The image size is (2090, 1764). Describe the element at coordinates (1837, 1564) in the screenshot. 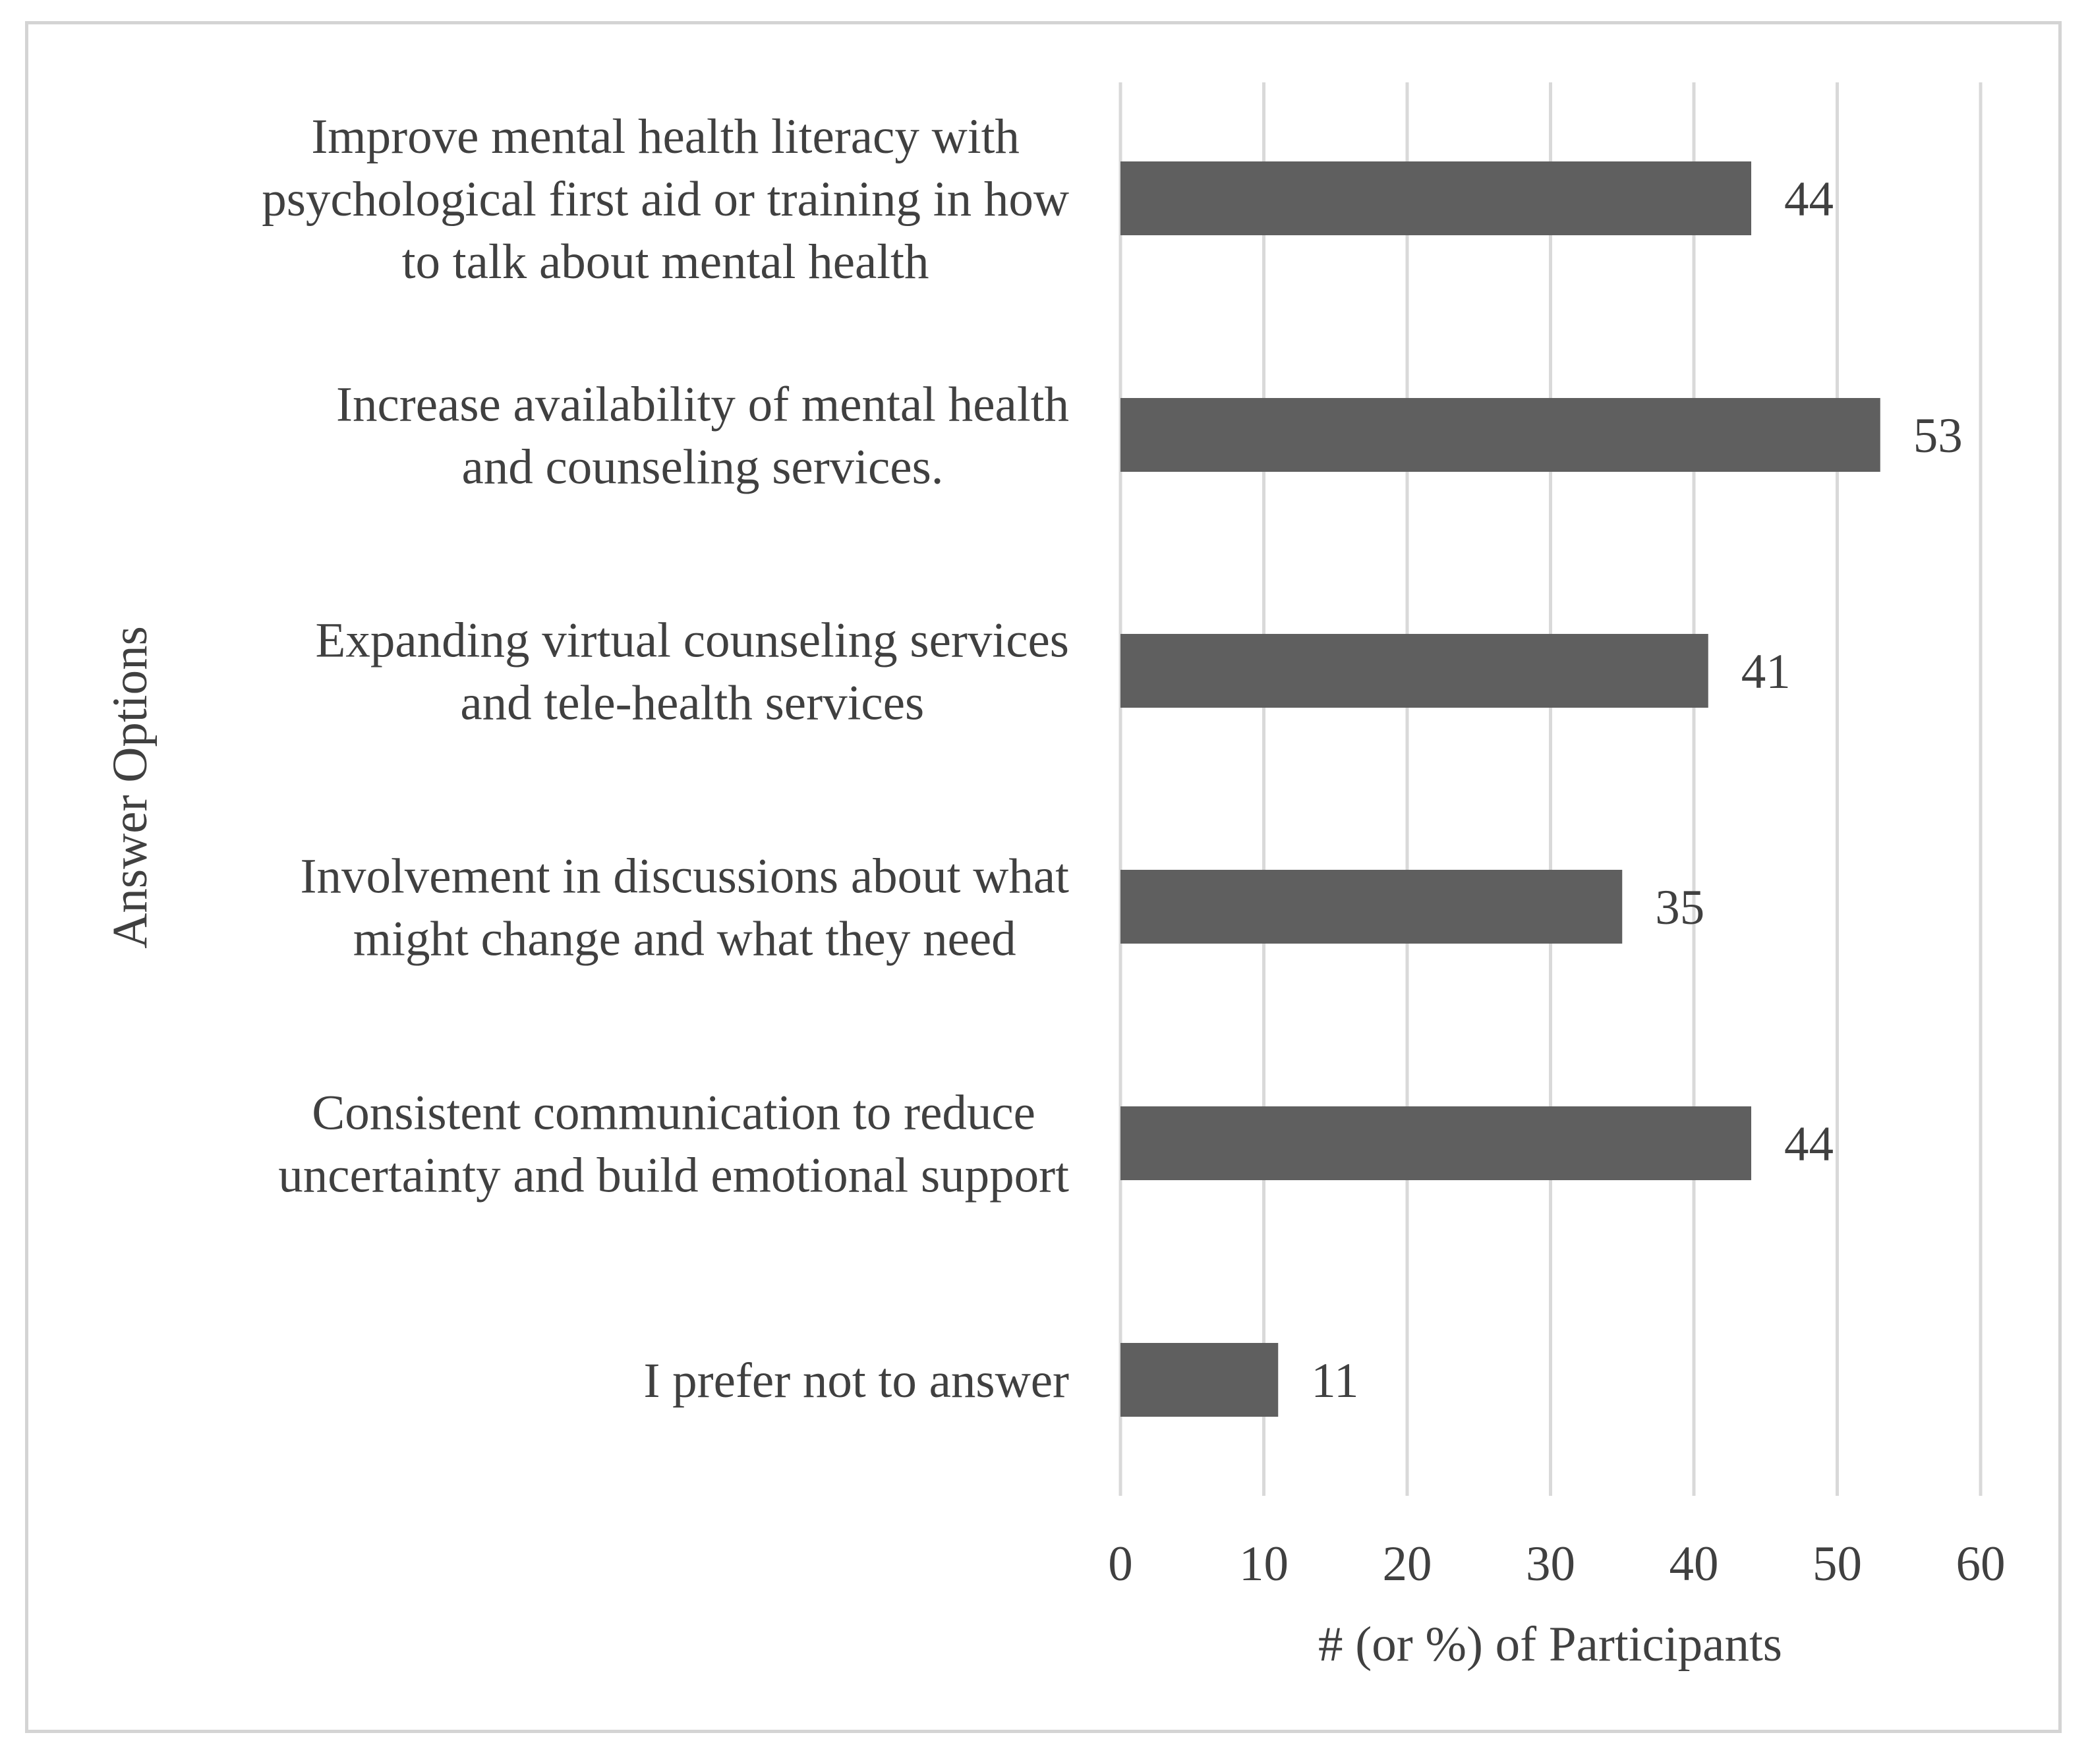

I see `x-tick-label: 50` at that location.